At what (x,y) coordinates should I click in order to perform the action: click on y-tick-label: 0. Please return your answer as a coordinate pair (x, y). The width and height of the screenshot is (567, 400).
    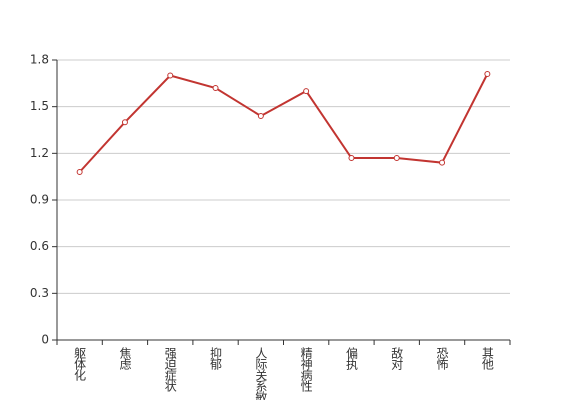
    Looking at the image, I should click on (45, 340).